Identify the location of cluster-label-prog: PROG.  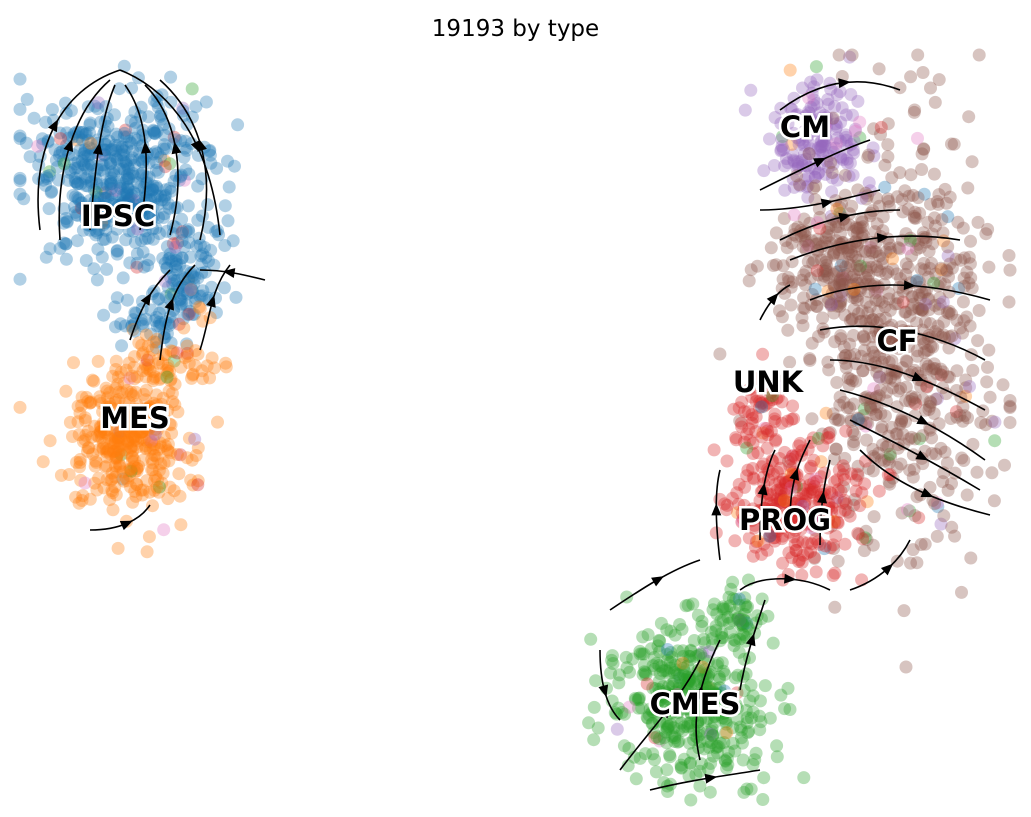
(785, 520).